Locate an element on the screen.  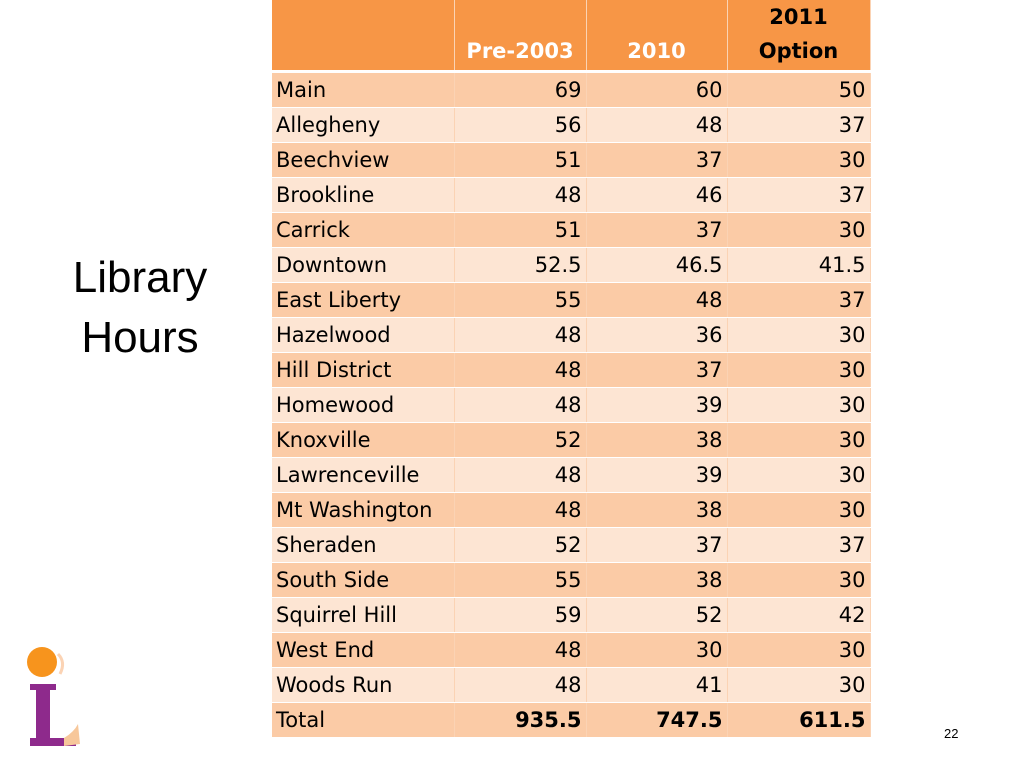
branch-name-cell: East Liberty is located at coordinates (363, 300).